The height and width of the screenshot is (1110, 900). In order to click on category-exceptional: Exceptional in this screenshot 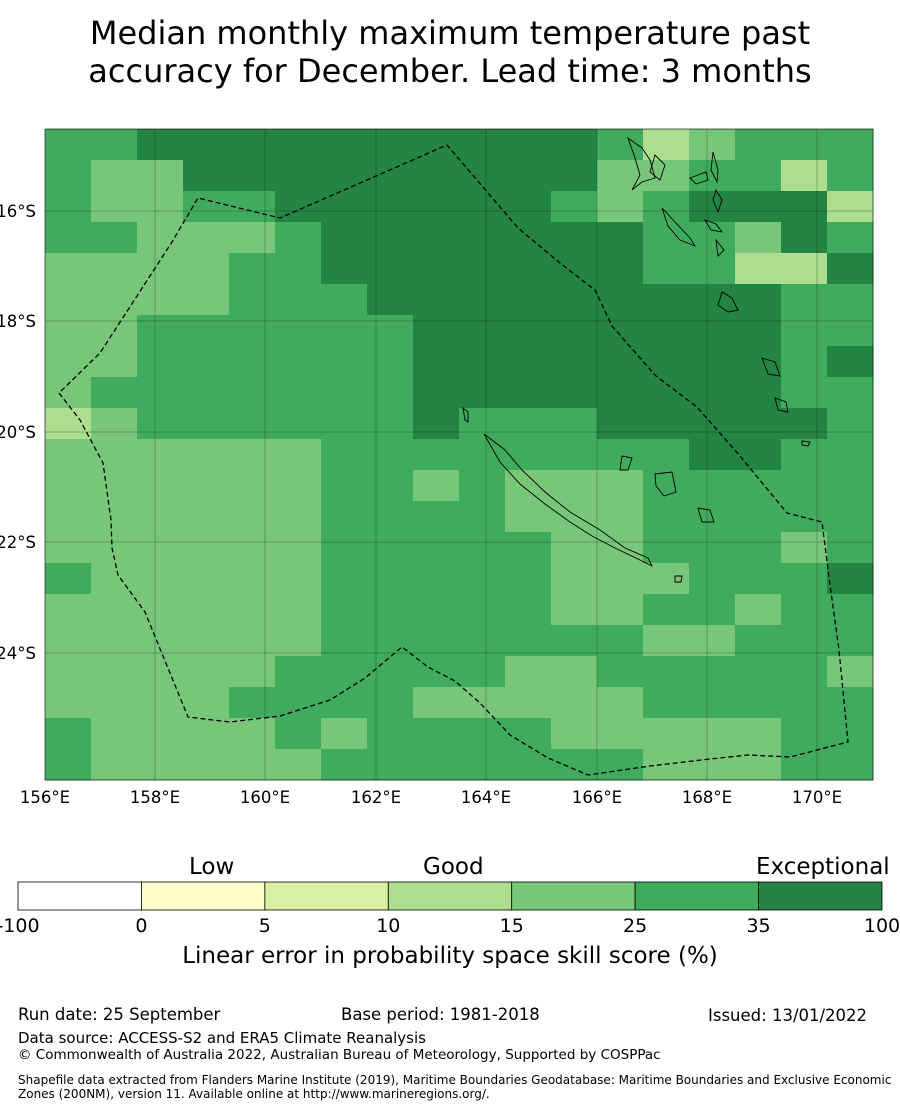, I will do `click(823, 867)`.